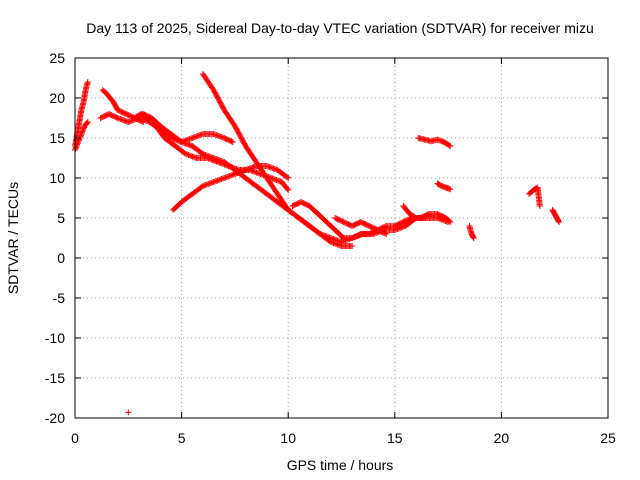 The height and width of the screenshot is (480, 640). I want to click on x-tick-label: 5, so click(182, 438).